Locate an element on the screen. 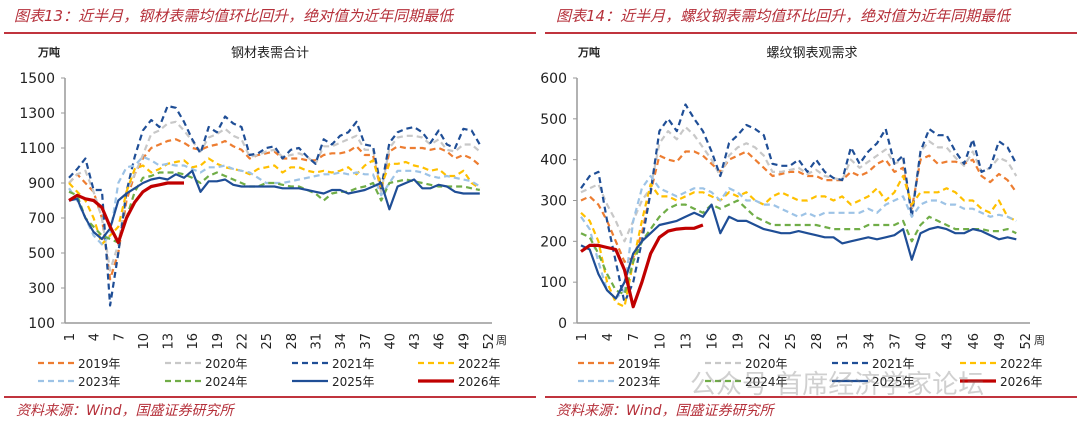  y-tick-label: 200 is located at coordinates (553, 242).